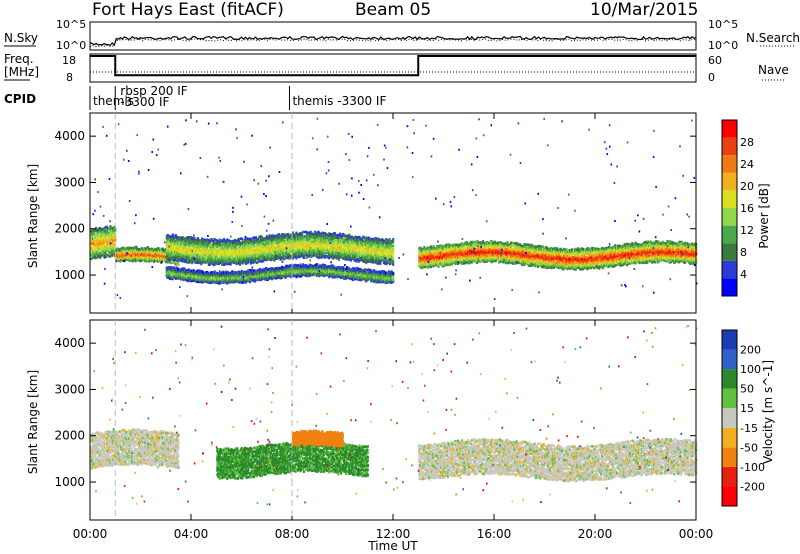 The height and width of the screenshot is (554, 800). What do you see at coordinates (715, 60) in the screenshot?
I see `nave-tick-top: 60` at bounding box center [715, 60].